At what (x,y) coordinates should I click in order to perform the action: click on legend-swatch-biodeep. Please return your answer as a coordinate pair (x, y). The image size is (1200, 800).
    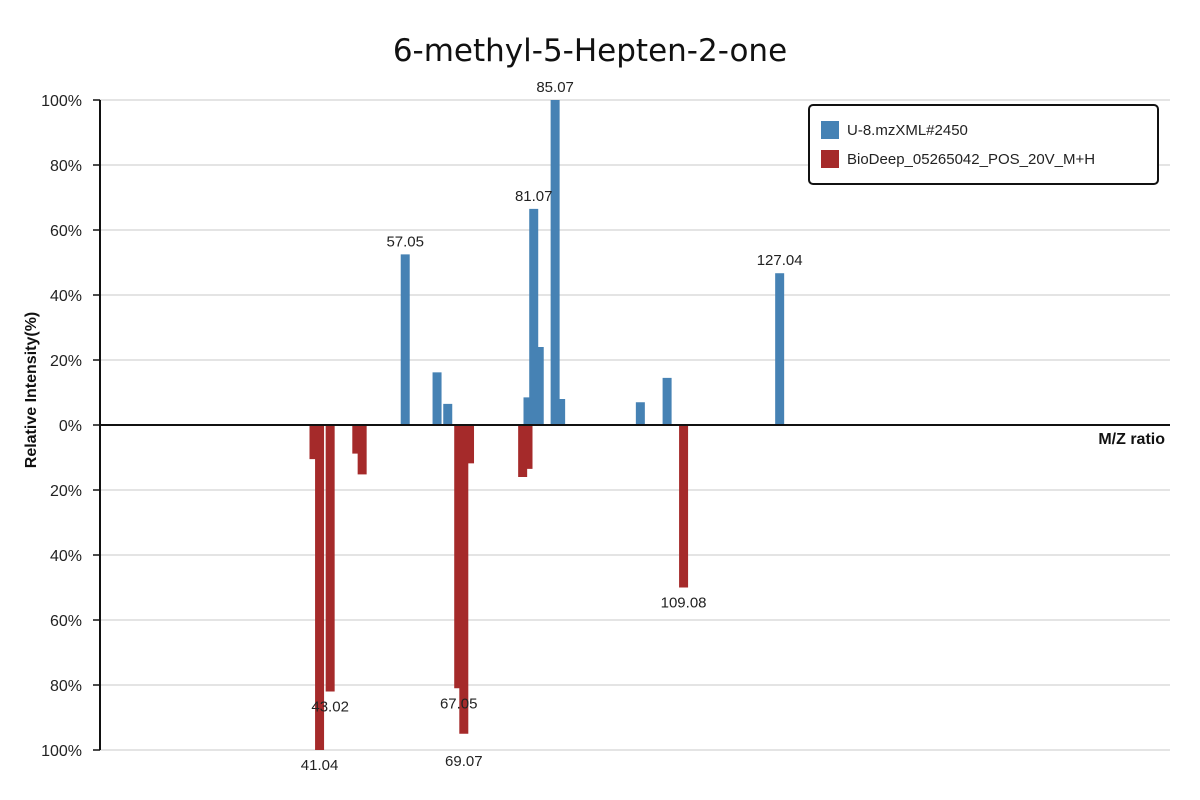
    Looking at the image, I should click on (830, 159).